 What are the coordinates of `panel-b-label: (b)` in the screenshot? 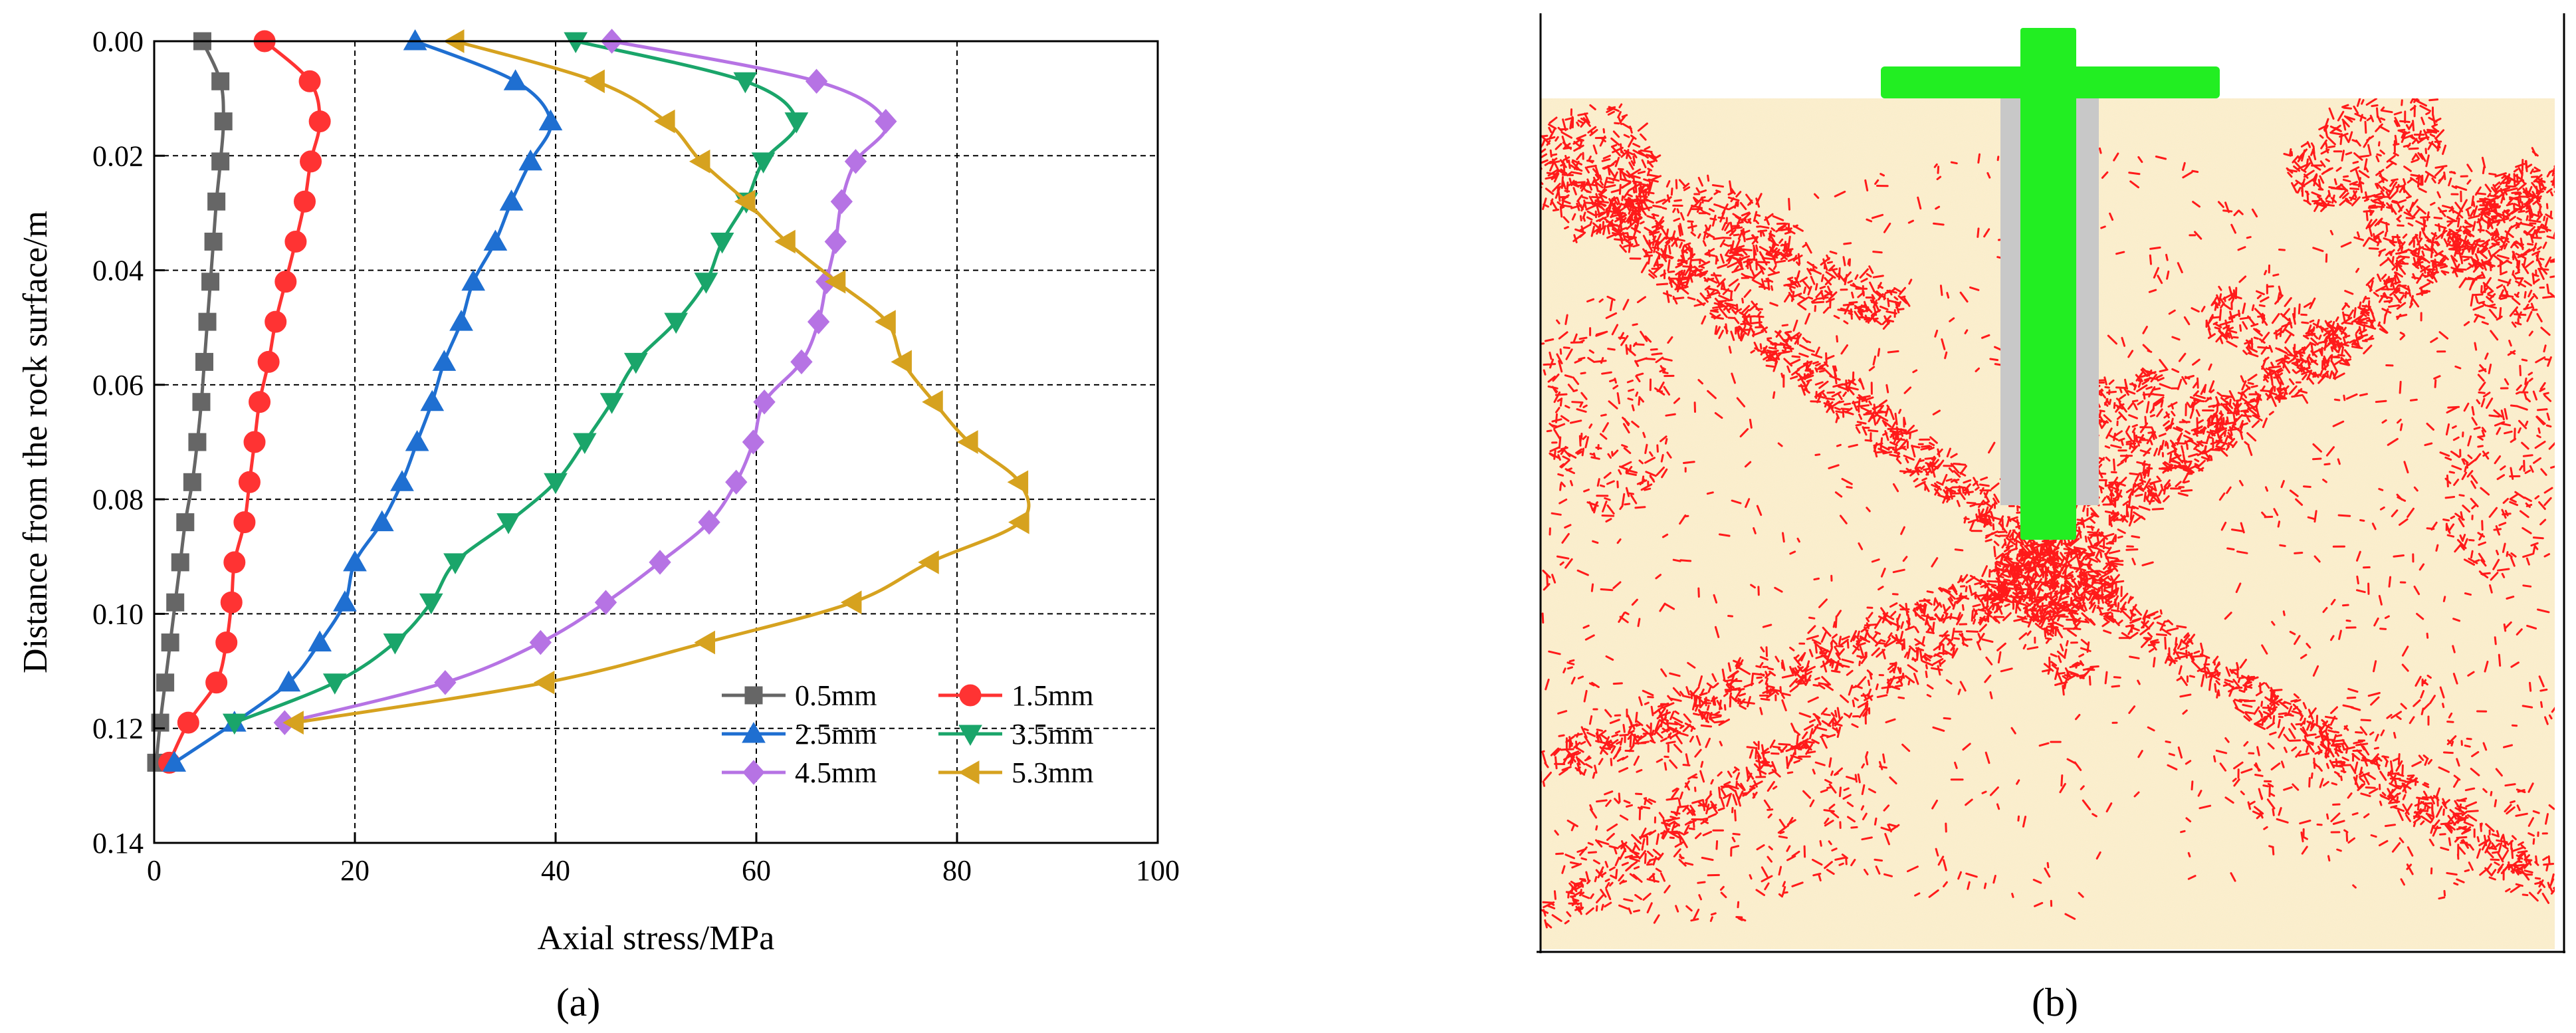 It's located at (2055, 1002).